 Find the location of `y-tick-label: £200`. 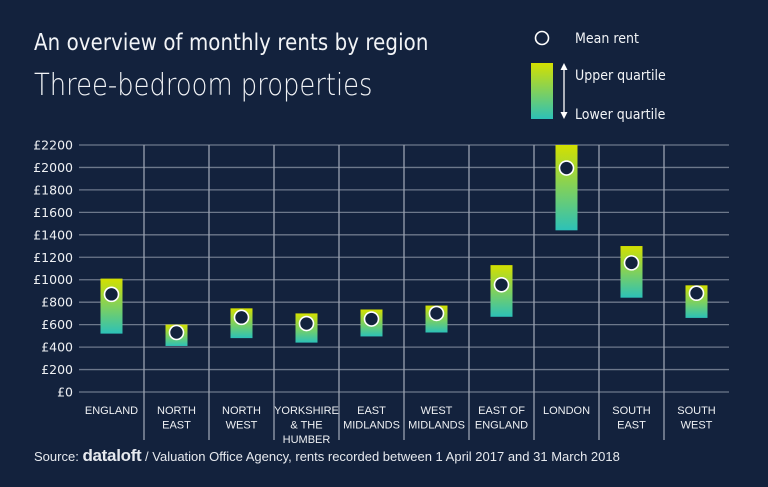

y-tick-label: £200 is located at coordinates (57, 369).